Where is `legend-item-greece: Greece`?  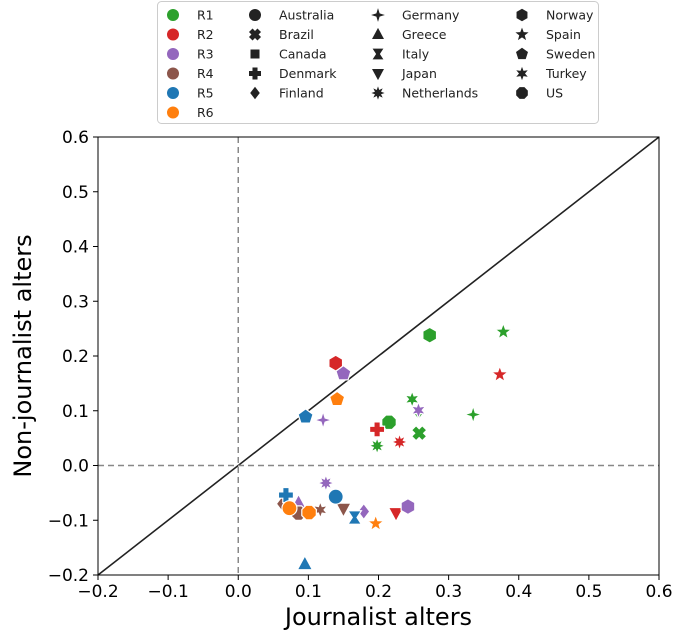
legend-item-greece: Greece is located at coordinates (409, 34).